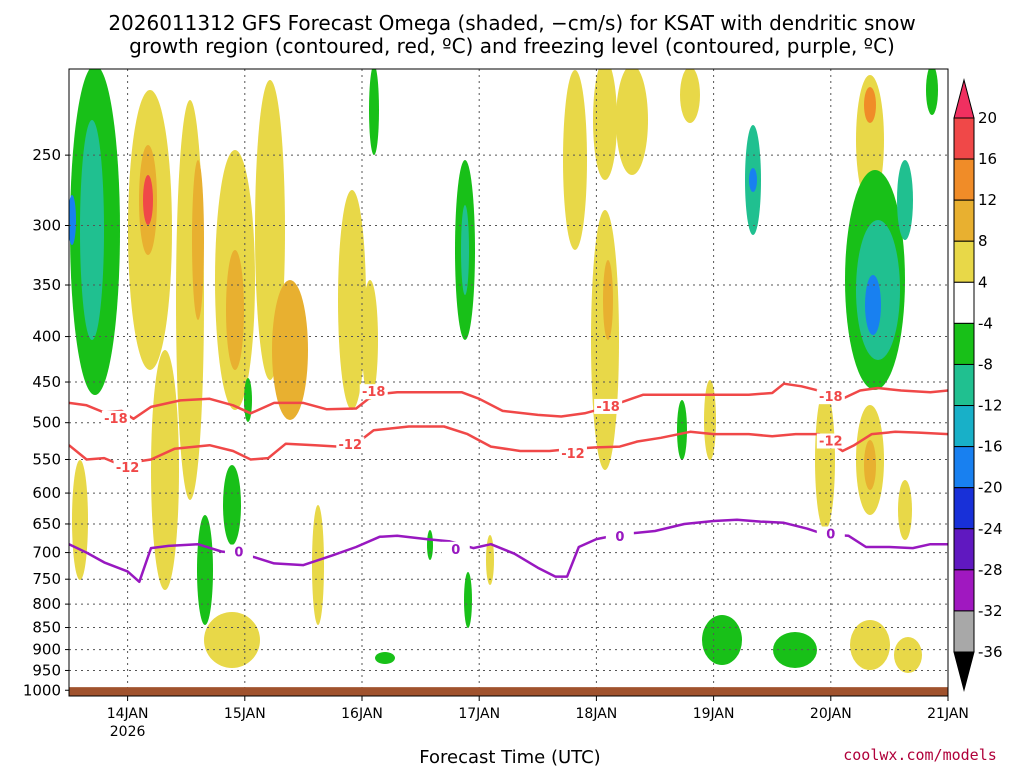  Describe the element at coordinates (990, 406) in the screenshot. I see `colorbar-label: -12` at that location.